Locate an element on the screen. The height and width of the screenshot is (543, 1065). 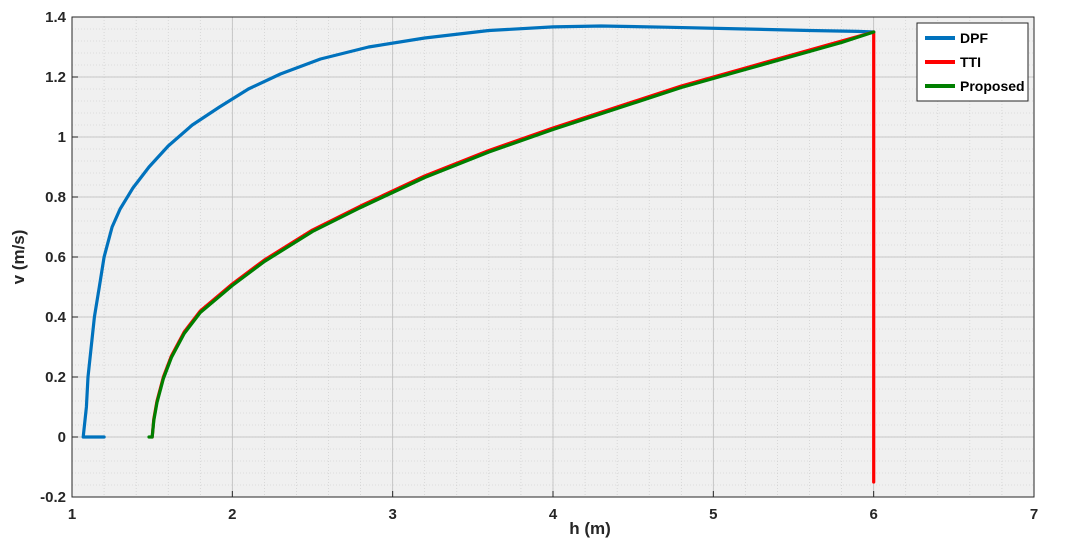
y-tick-label: 0.8 is located at coordinates (55, 197).